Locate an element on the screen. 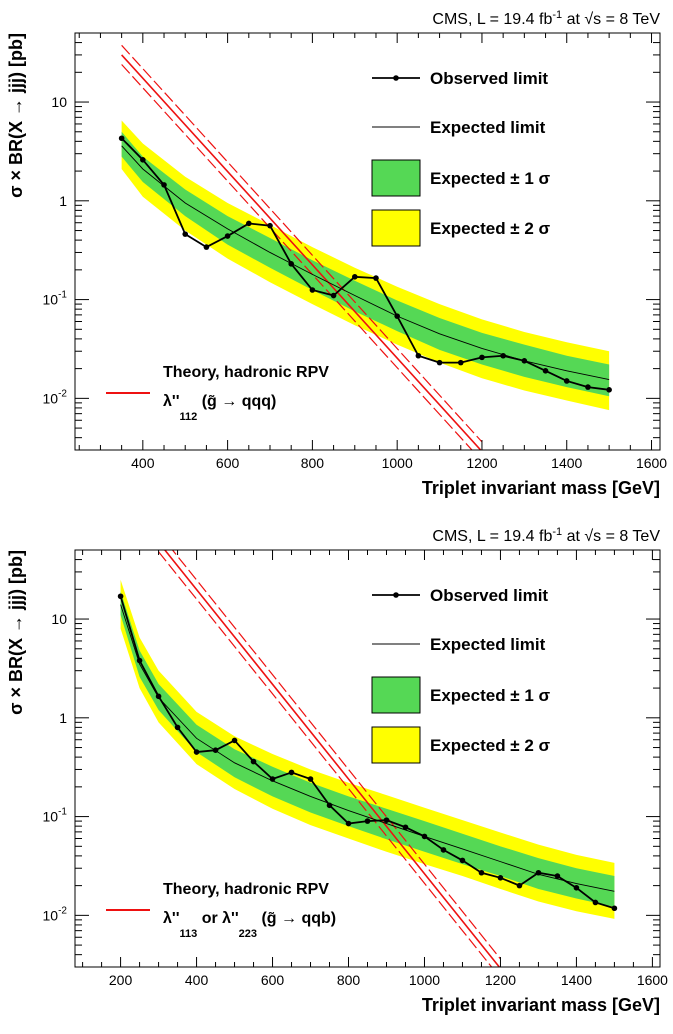  theory-legend-coupling-index: 112 is located at coordinates (189, 417).